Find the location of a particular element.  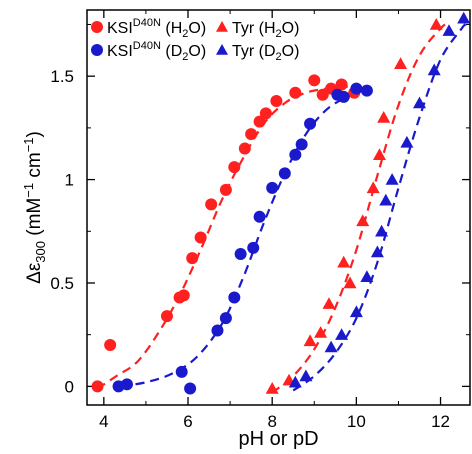

y-label-sup2: −1 is located at coordinates (28, 144).